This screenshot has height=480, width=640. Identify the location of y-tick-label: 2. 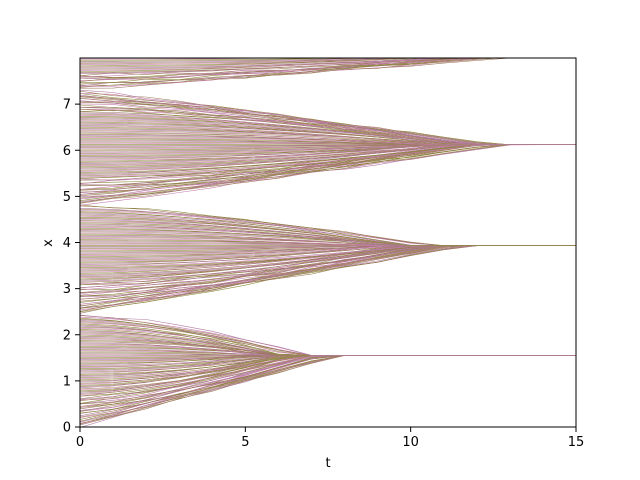
(67, 335).